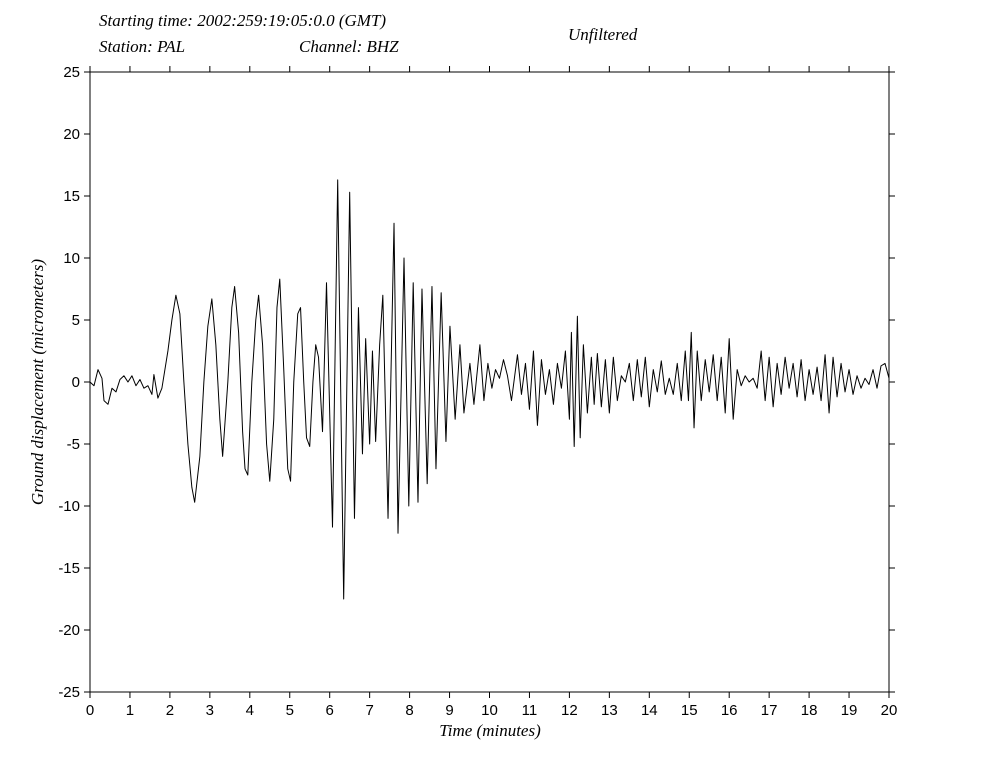 This screenshot has width=990, height=765. I want to click on x-tick-label: 17, so click(769, 710).